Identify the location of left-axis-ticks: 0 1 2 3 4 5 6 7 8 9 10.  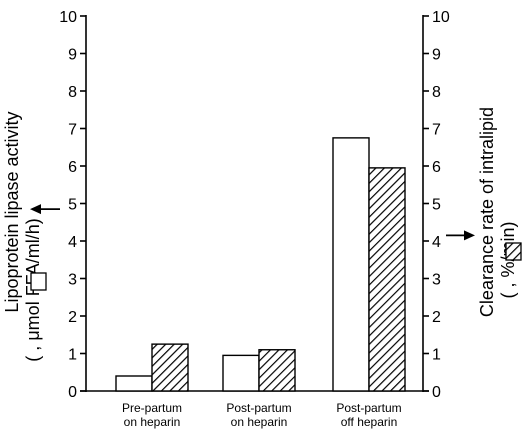
(72, 205).